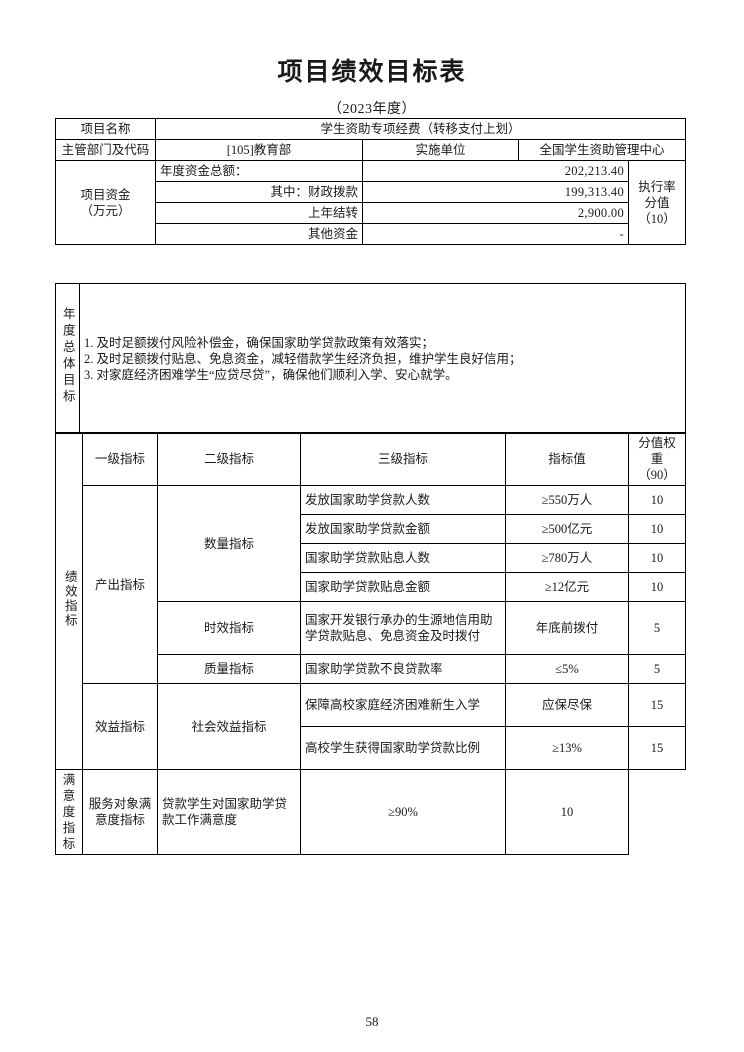 Image resolution: width=744 pixels, height=1052 pixels. I want to click on funding-row-value-1: 199,313.40, so click(495, 192).